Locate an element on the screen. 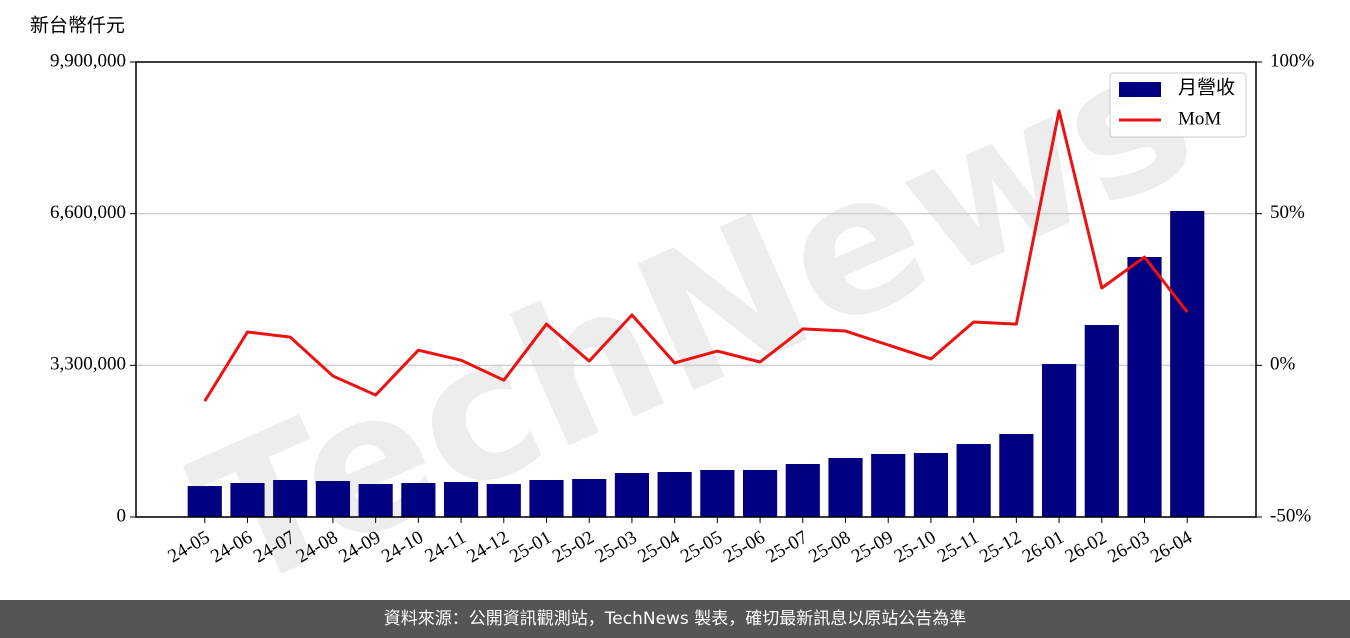 Image resolution: width=1350 pixels, height=638 pixels. x-tick-label: 25-12 is located at coordinates (1000, 547).